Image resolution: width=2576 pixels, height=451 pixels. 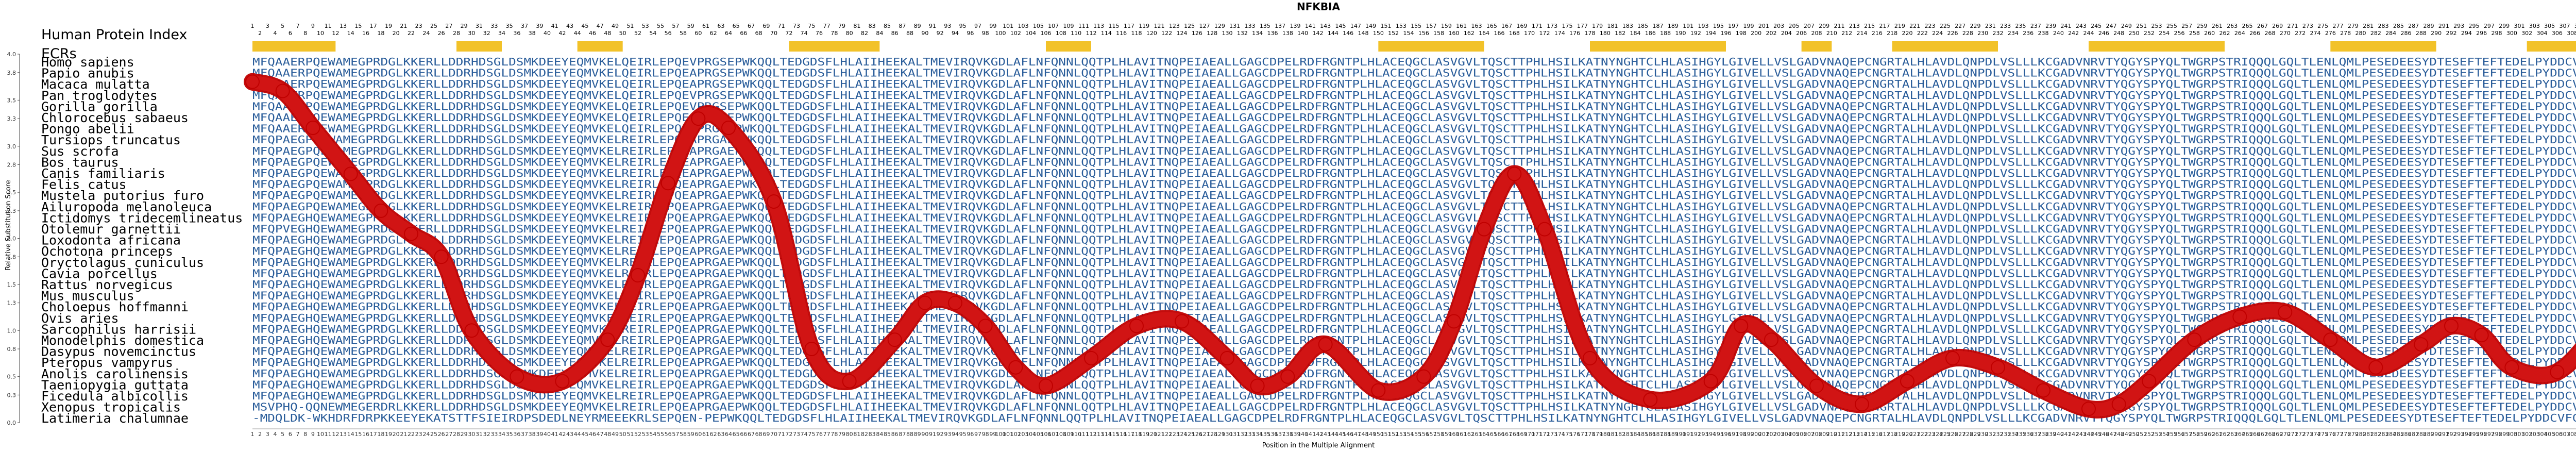 What do you see at coordinates (1318, 435) in the screenshot?
I see `x-tick-label: 142` at bounding box center [1318, 435].